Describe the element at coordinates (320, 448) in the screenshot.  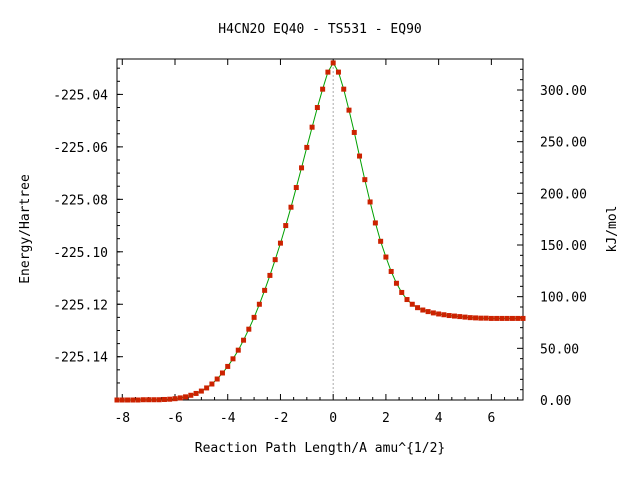
I see `x-axis-label: Reaction Path Length/A amu^{1/2}` at that location.